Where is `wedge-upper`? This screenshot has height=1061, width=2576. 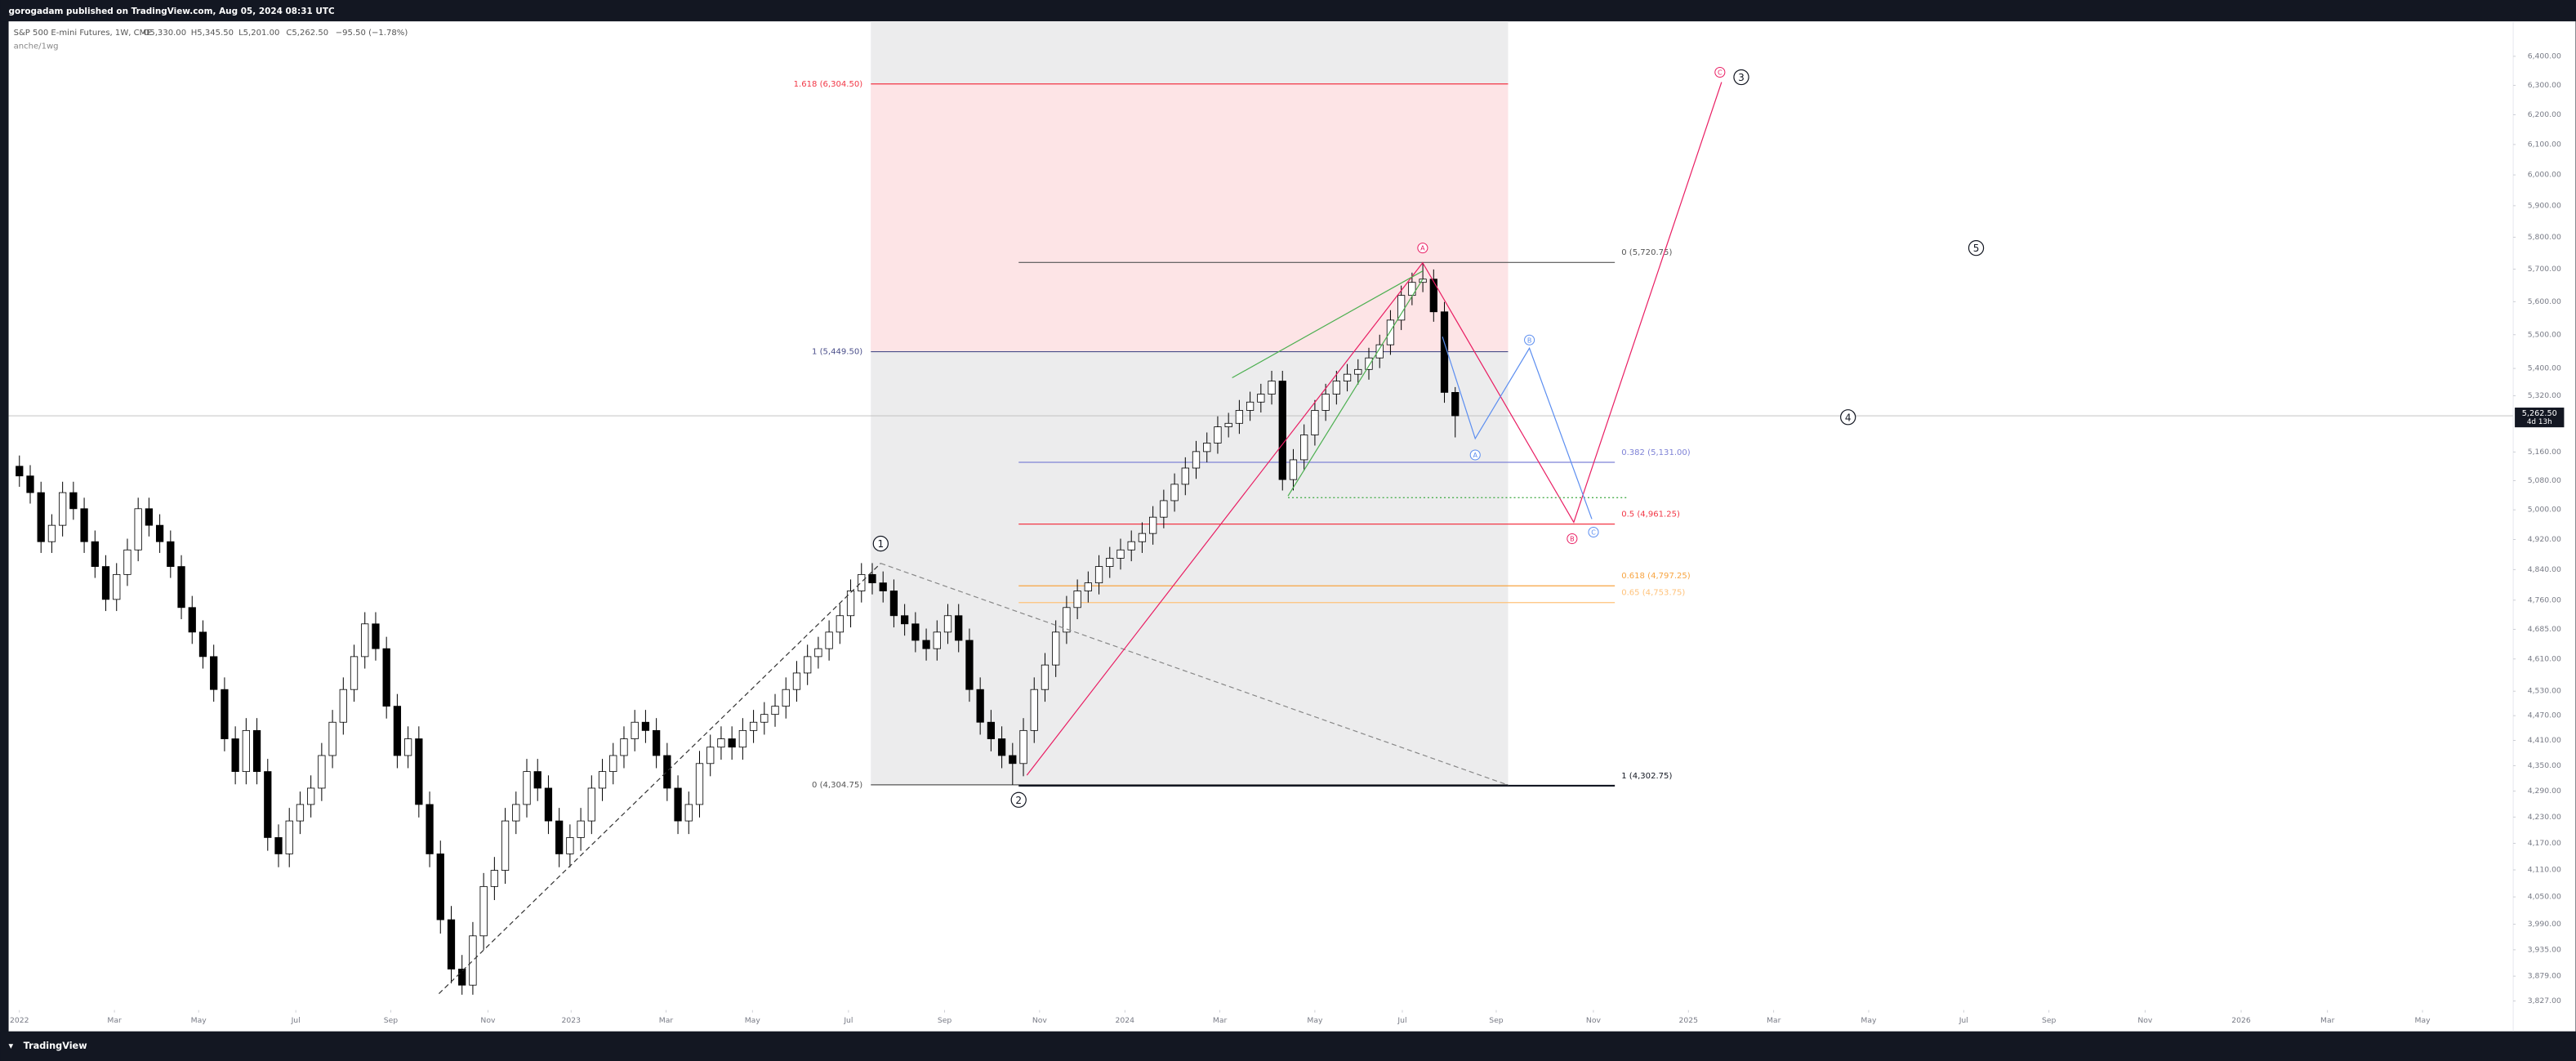 wedge-upper is located at coordinates (1328, 324).